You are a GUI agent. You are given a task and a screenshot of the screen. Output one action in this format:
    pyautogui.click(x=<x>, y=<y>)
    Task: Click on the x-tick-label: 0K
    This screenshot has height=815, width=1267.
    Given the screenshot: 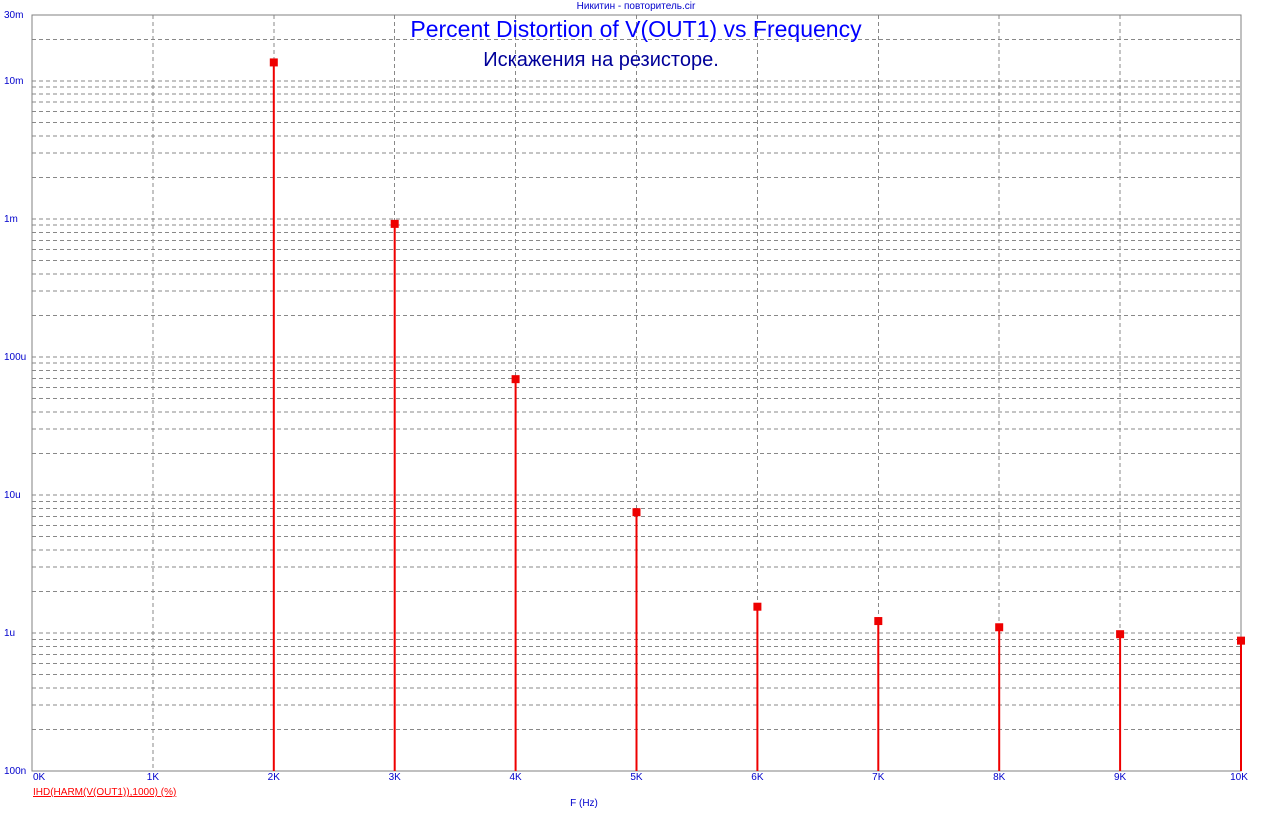 What is the action you would take?
    pyautogui.click(x=39, y=777)
    